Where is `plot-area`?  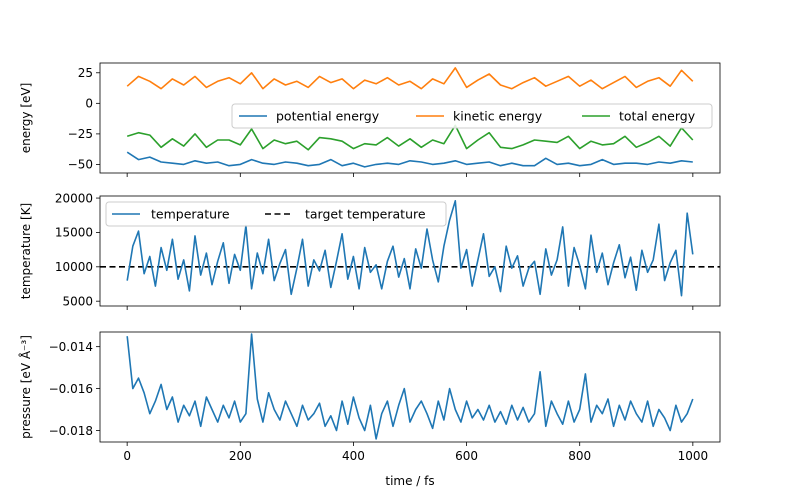
plot-area is located at coordinates (410, 117).